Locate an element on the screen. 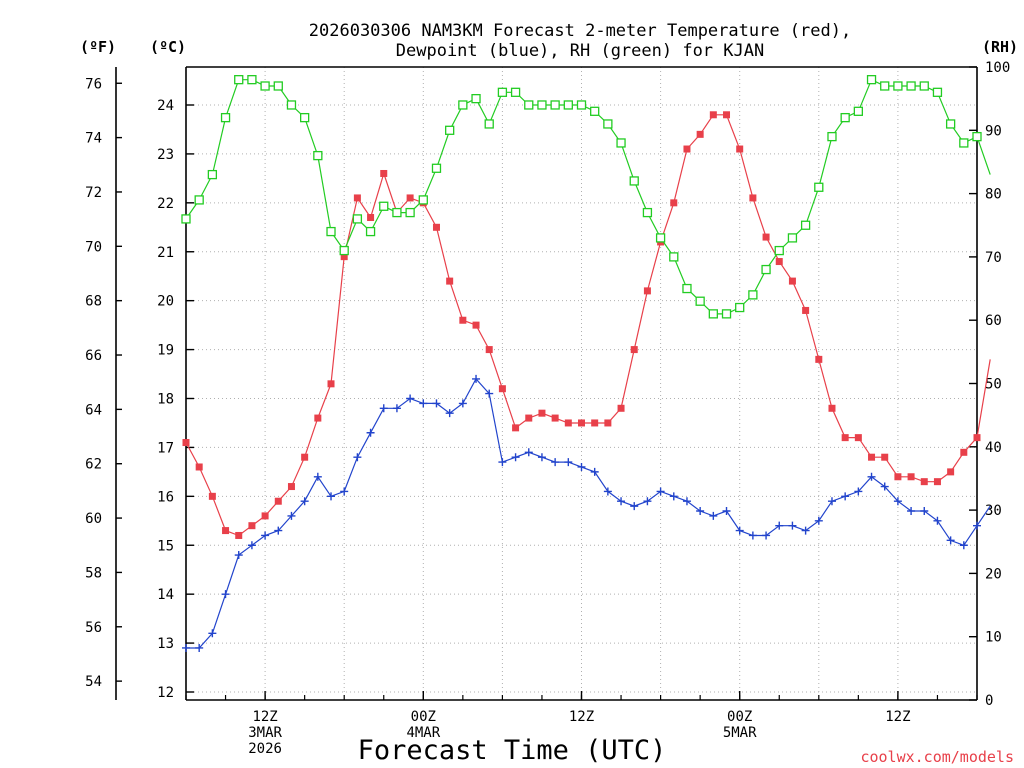  fahrenheit-tick-label-68: 68 is located at coordinates (93, 302).